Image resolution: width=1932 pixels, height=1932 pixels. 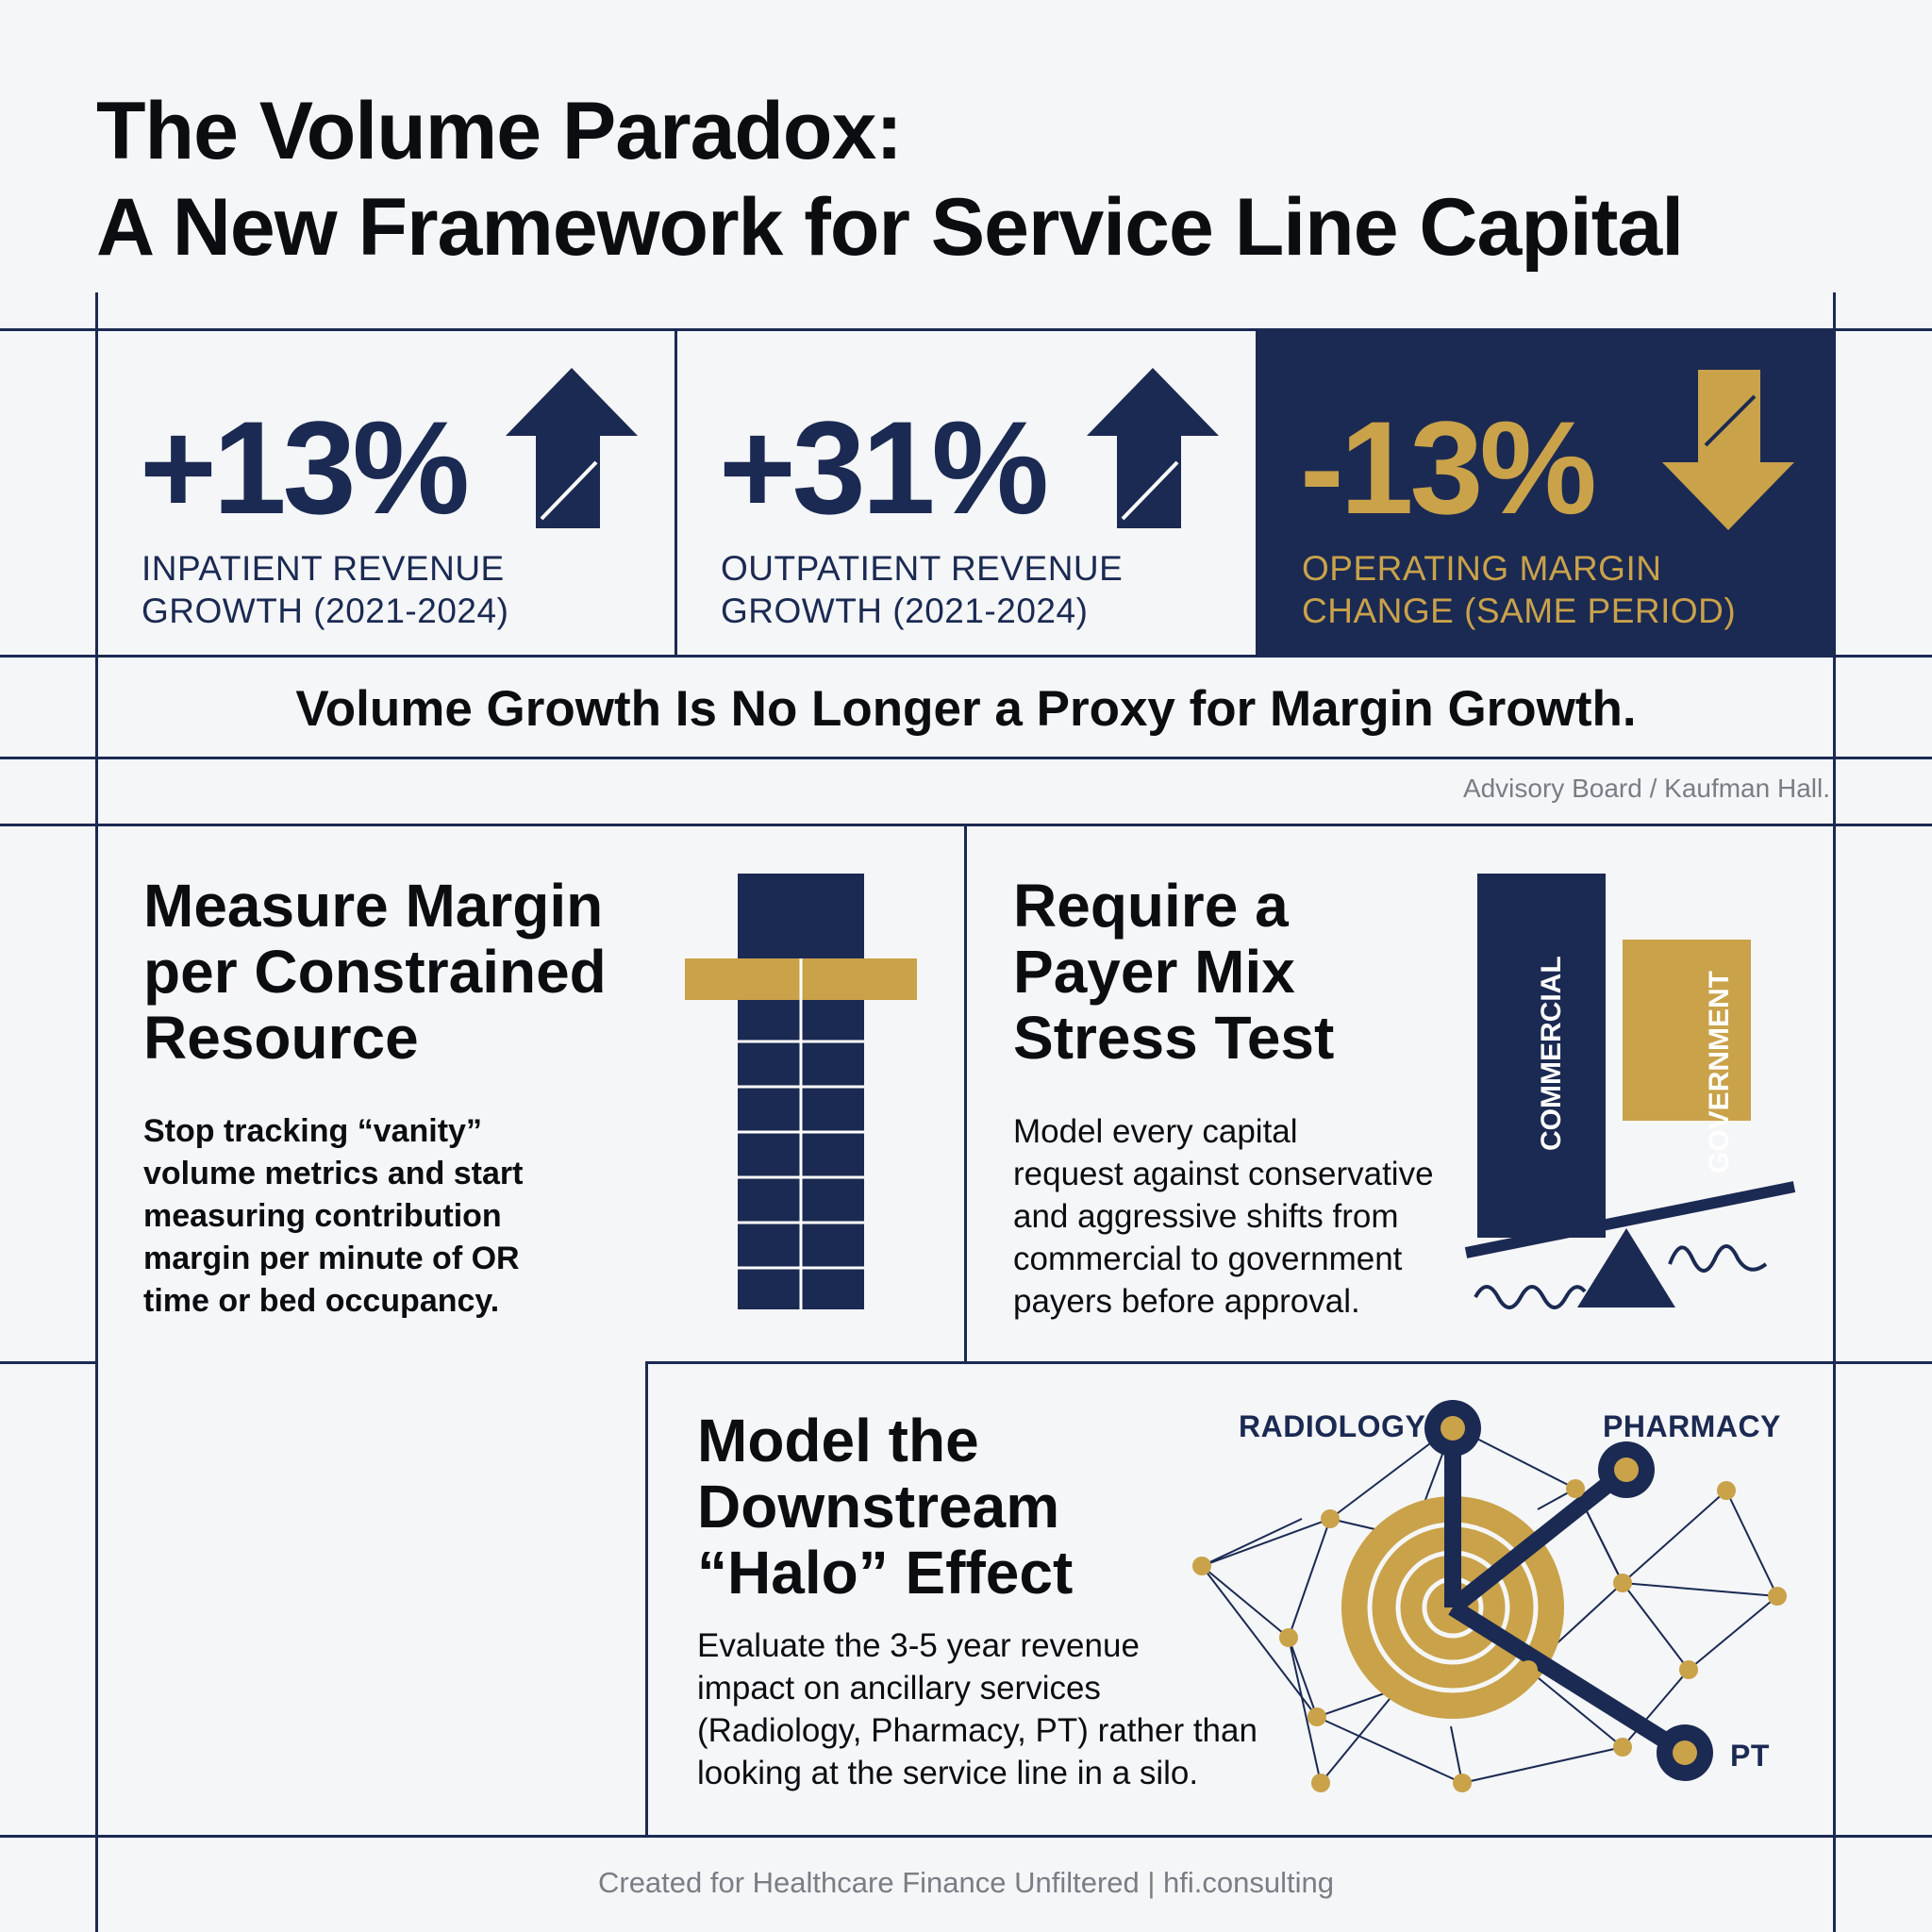 What do you see at coordinates (500, 131) in the screenshot?
I see `title-line-1: The Volume Paradox:` at bounding box center [500, 131].